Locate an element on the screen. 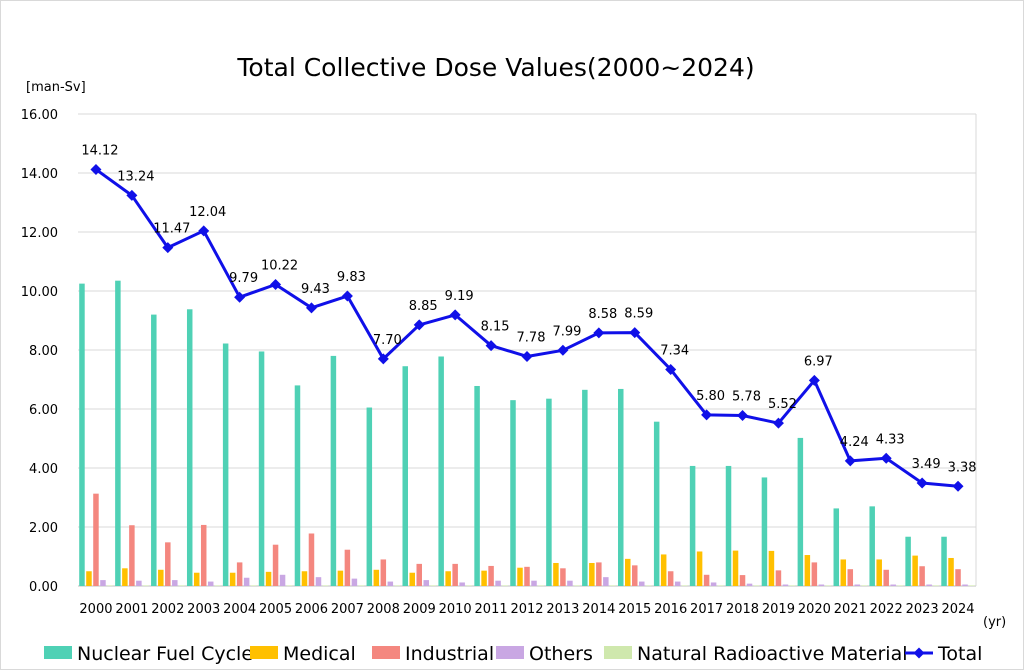 The image size is (1024, 670). x-tick-label: 2010 is located at coordinates (455, 609).